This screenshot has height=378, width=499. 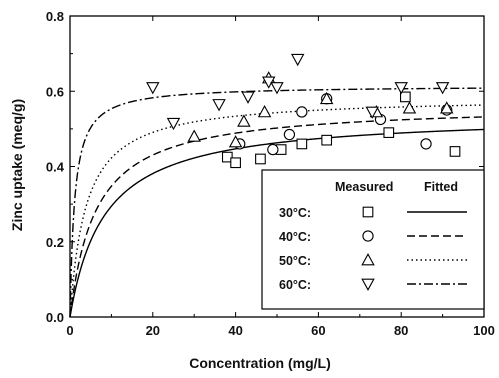 I want to click on legend-series-label: 40°C:, so click(x=295, y=237).